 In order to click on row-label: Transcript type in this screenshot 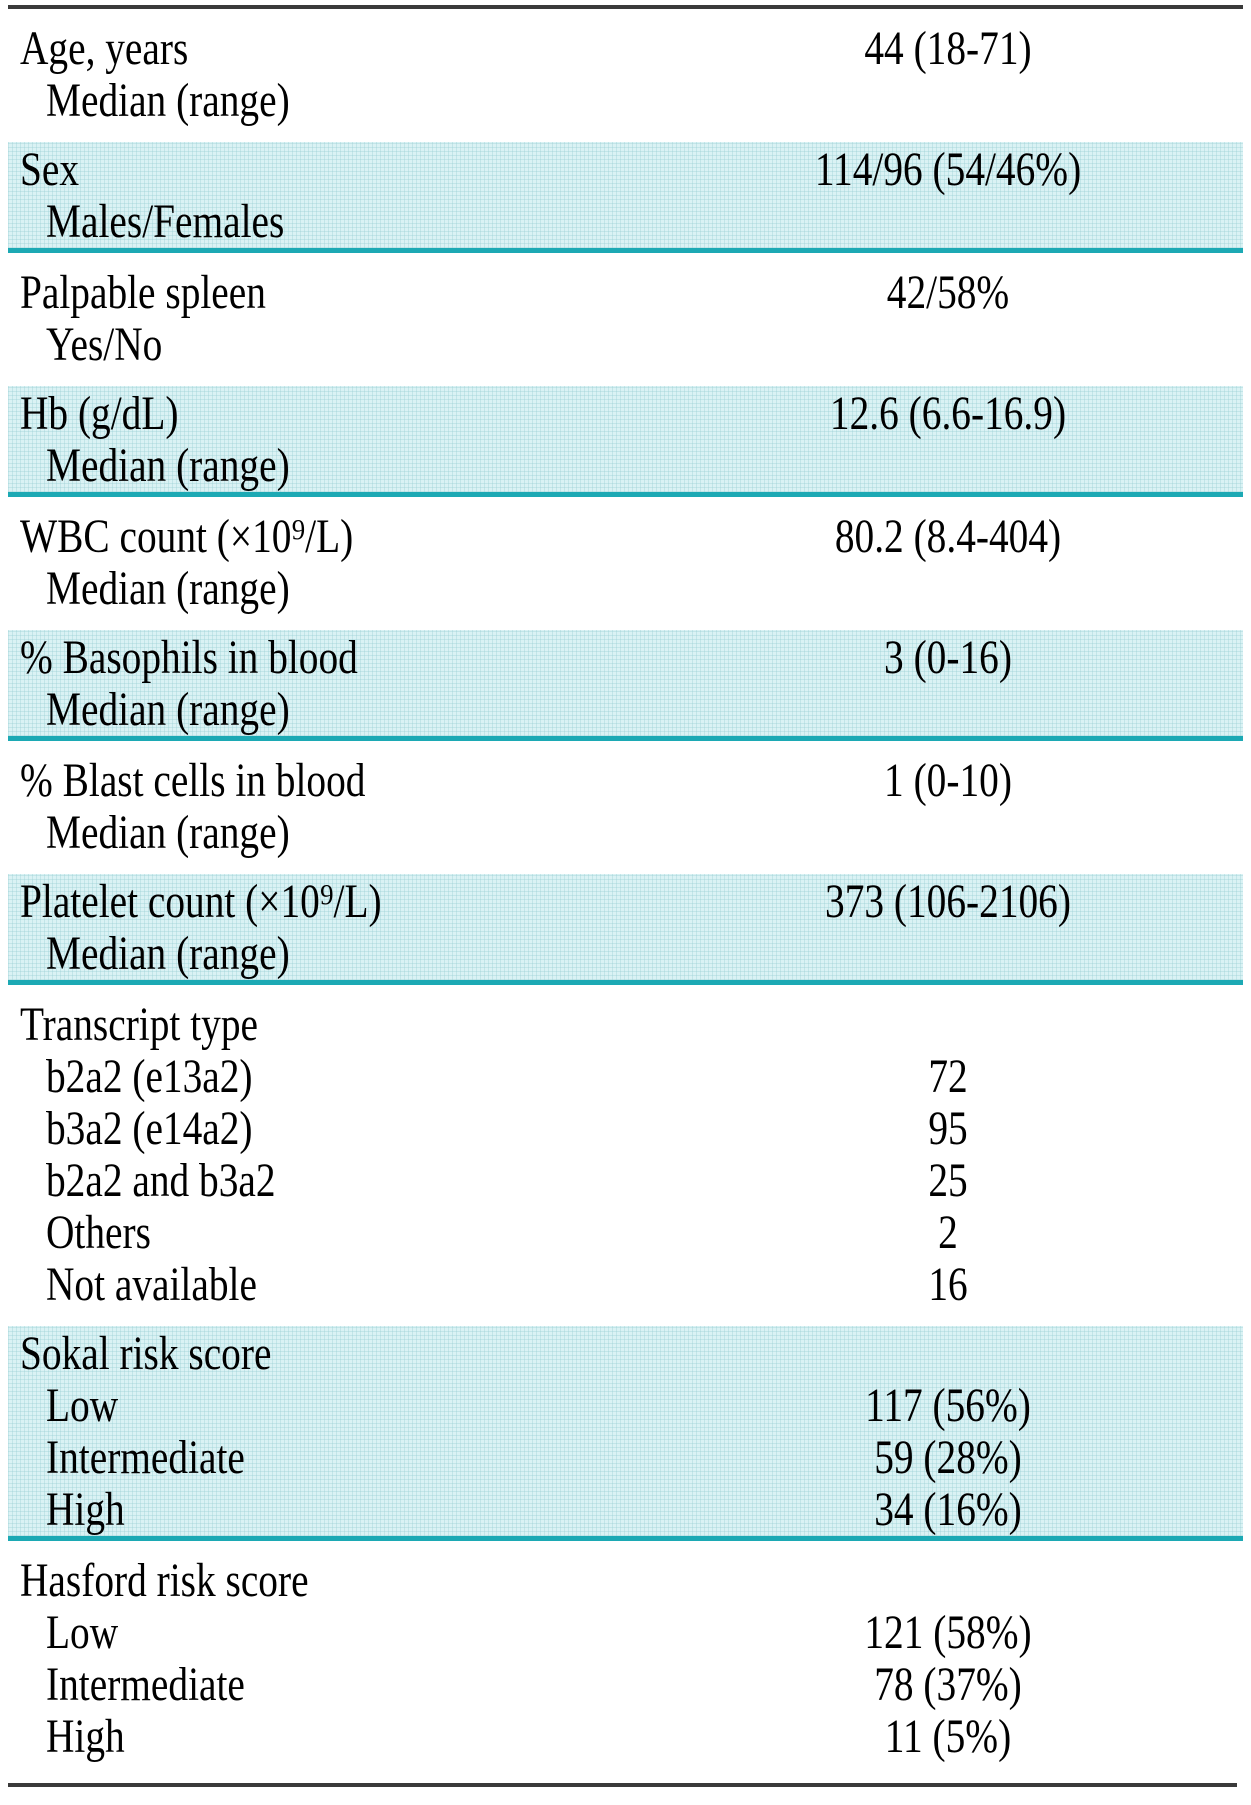, I will do `click(139, 1024)`.